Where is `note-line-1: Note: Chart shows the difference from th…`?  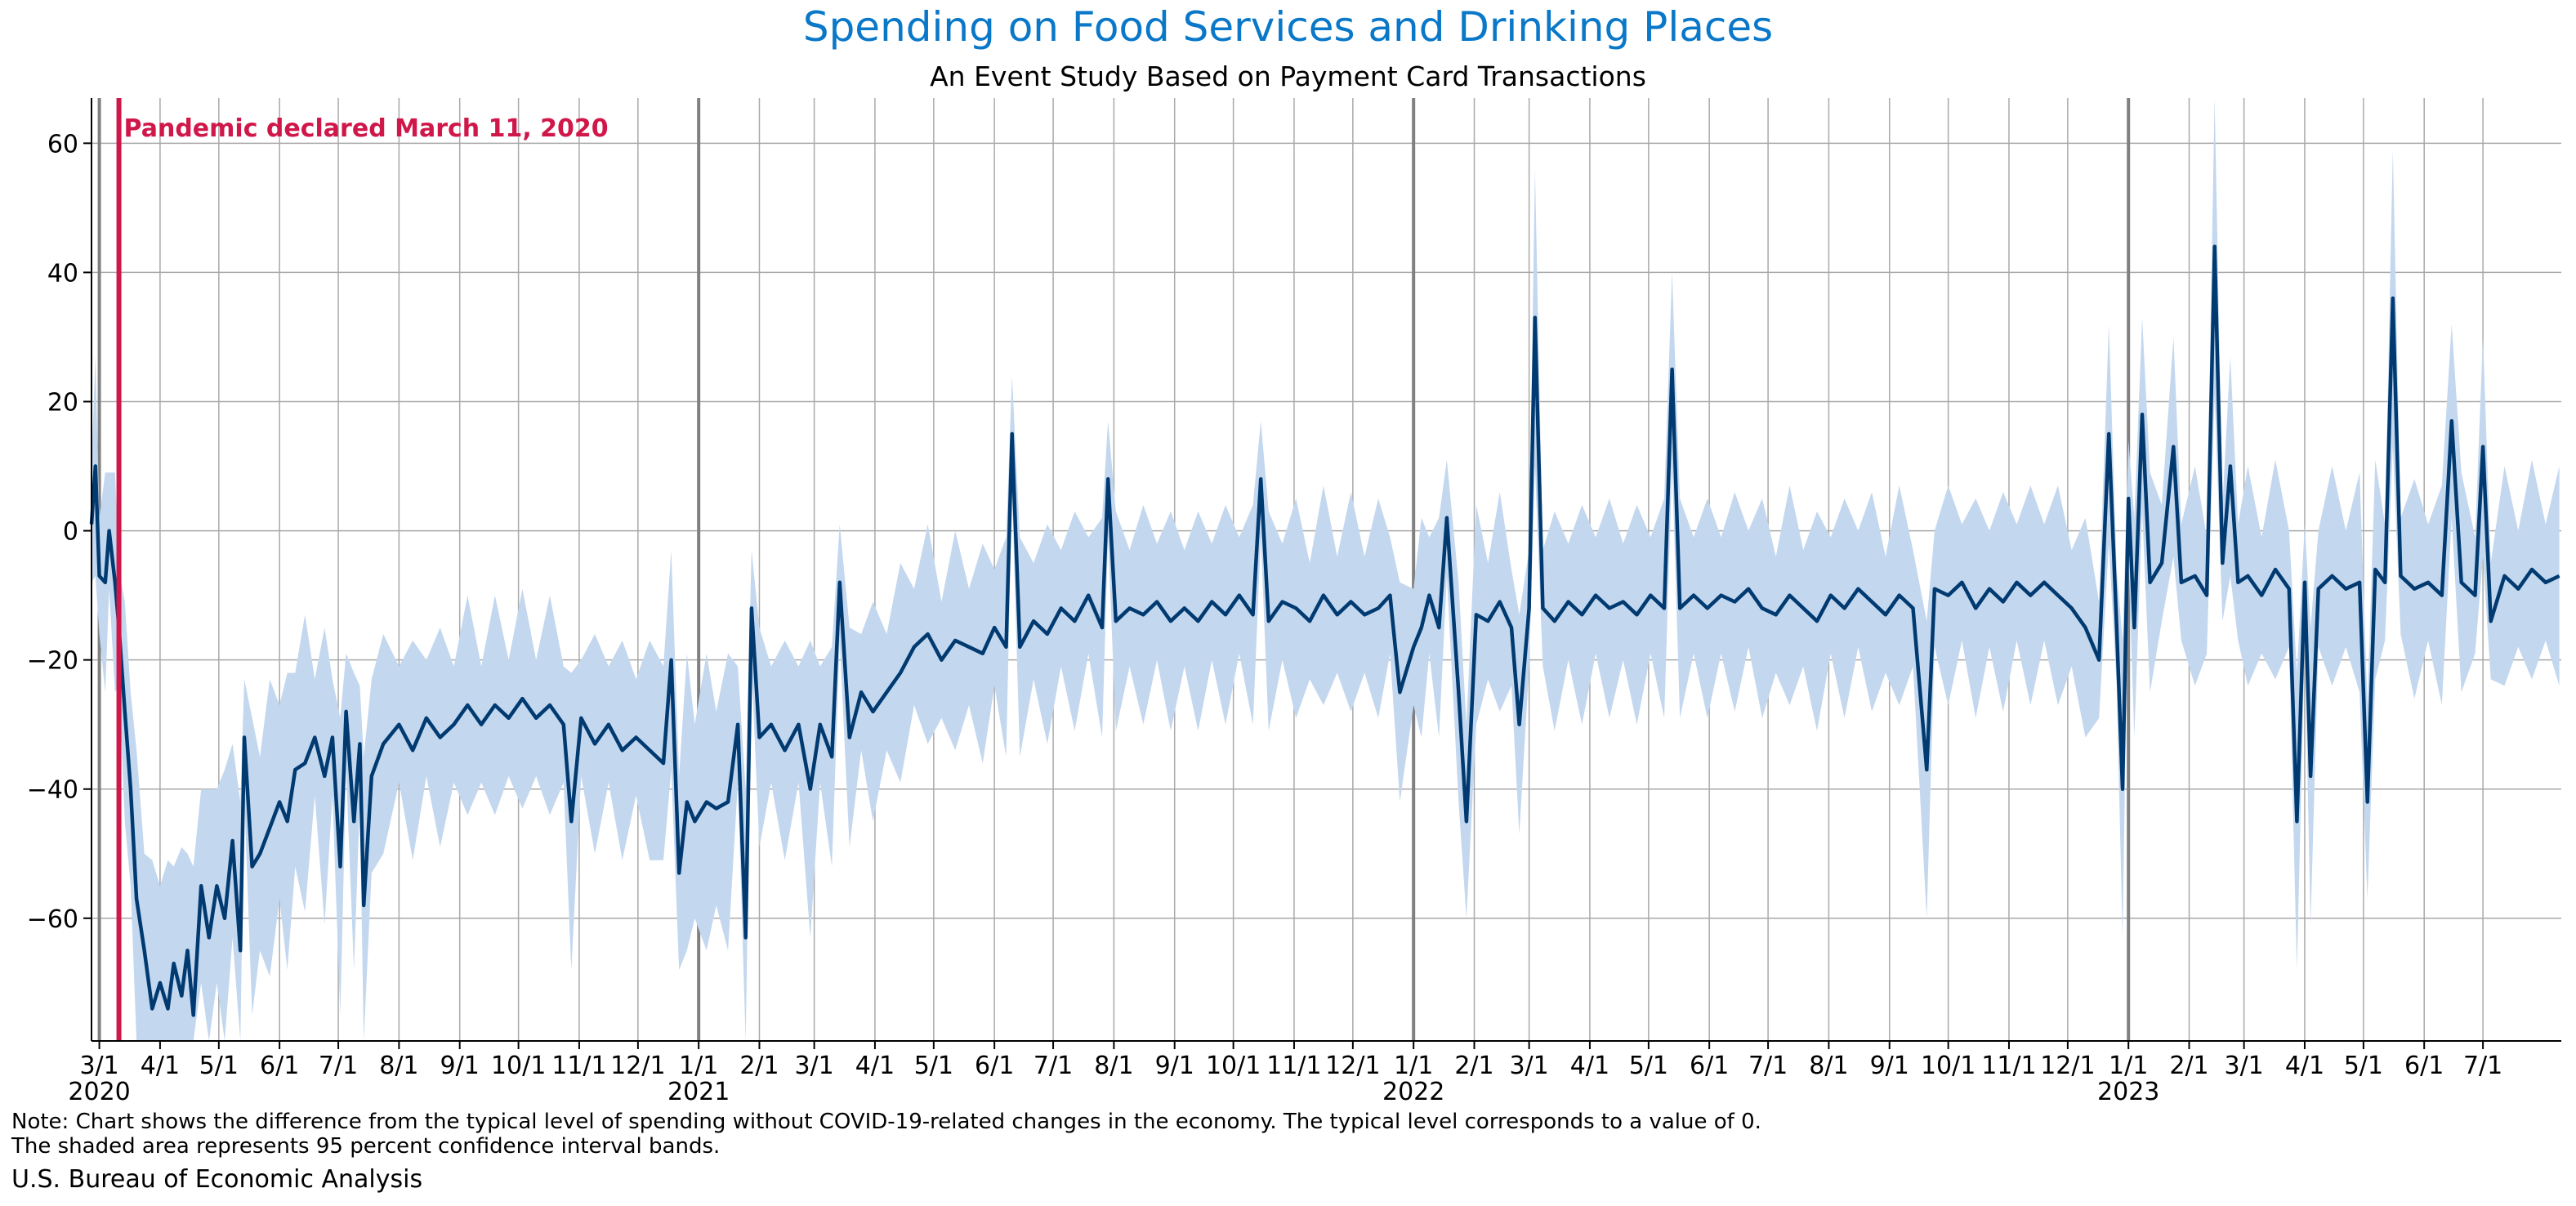
note-line-1: Note: Chart shows the difference from th… is located at coordinates (886, 1122).